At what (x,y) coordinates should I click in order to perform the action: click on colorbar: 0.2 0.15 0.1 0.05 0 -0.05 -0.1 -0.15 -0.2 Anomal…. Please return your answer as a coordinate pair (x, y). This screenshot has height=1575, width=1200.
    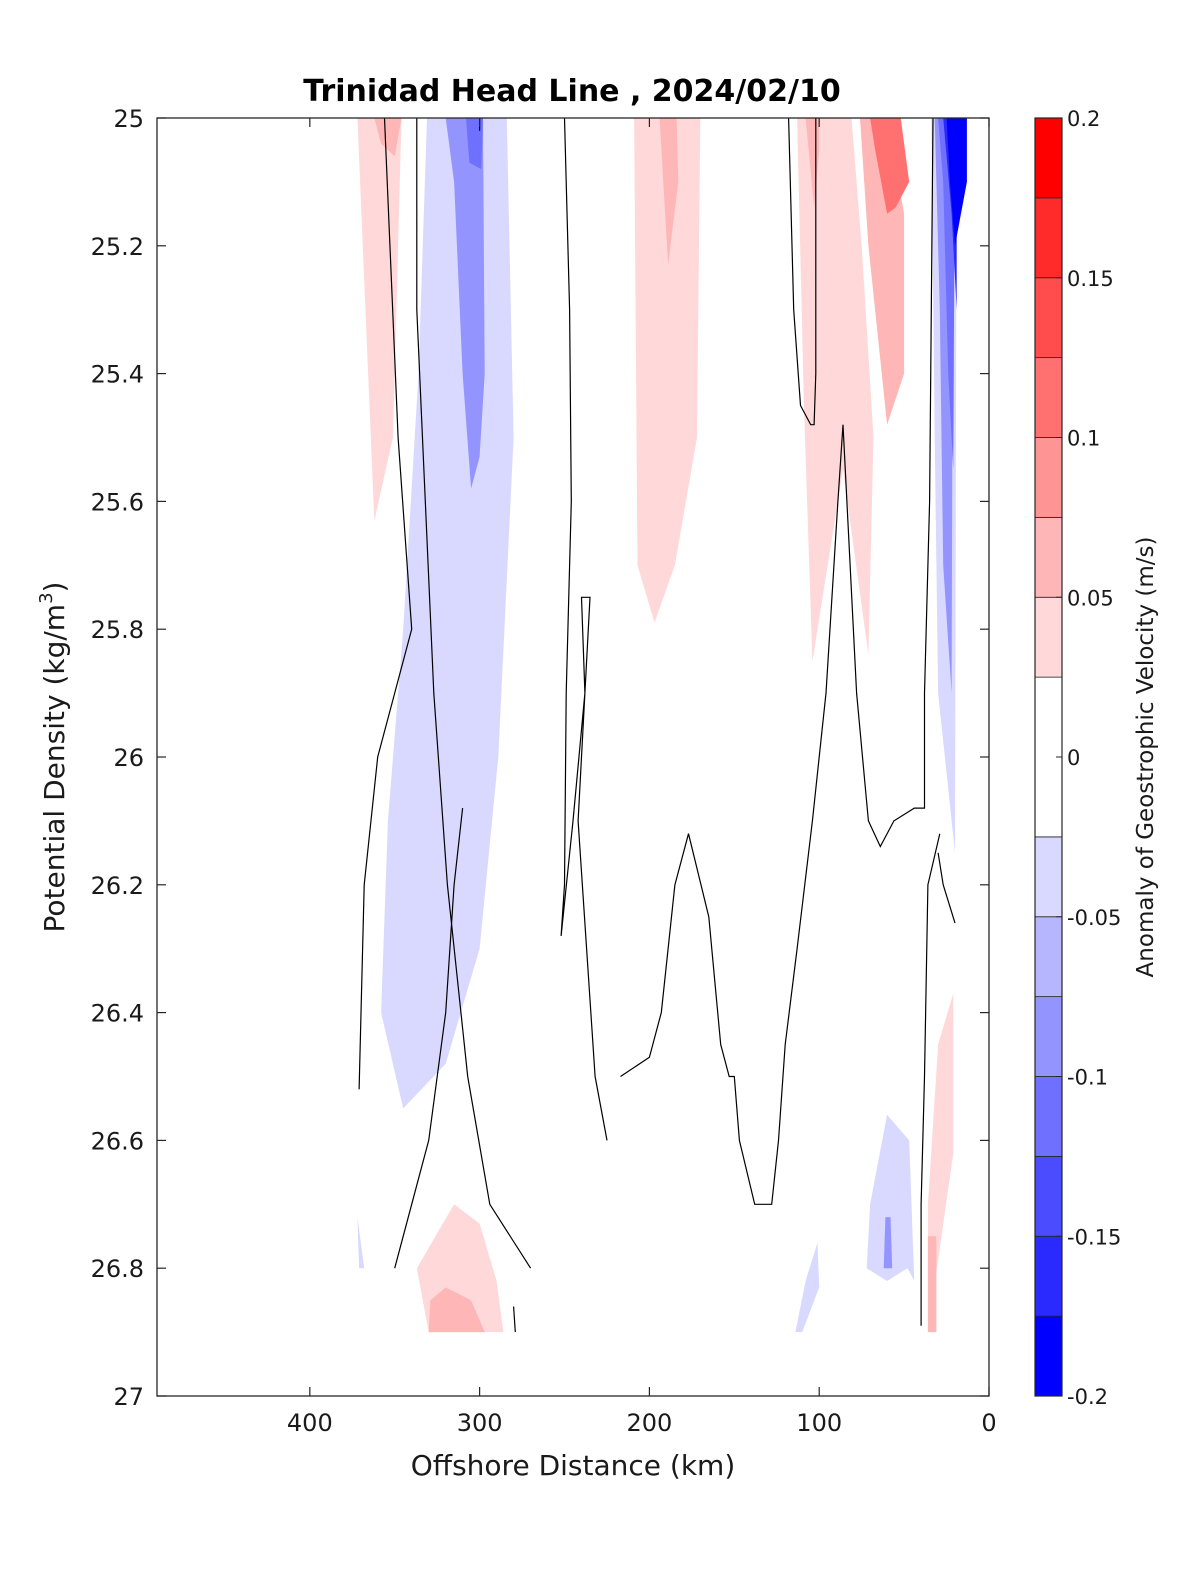
    Looking at the image, I should click on (1096, 758).